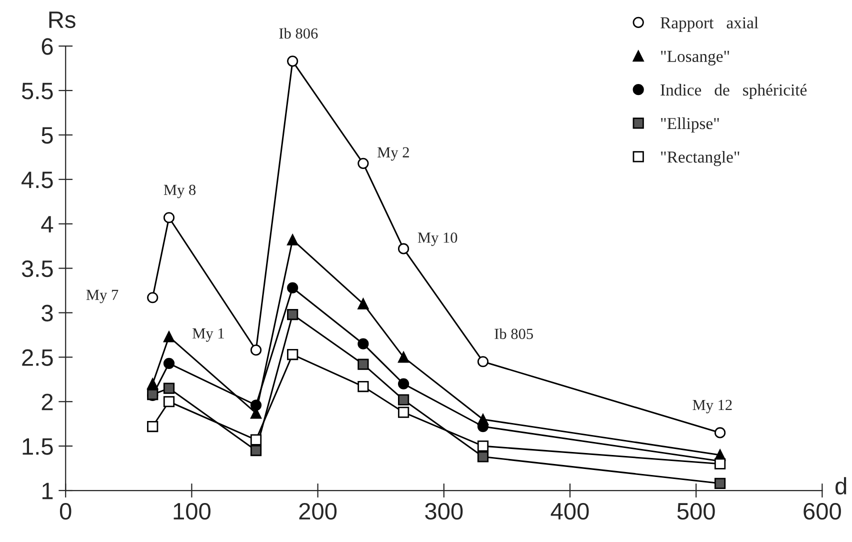 The width and height of the screenshot is (852, 542). Describe the element at coordinates (569, 511) in the screenshot. I see `x-tick-label: 400` at that location.